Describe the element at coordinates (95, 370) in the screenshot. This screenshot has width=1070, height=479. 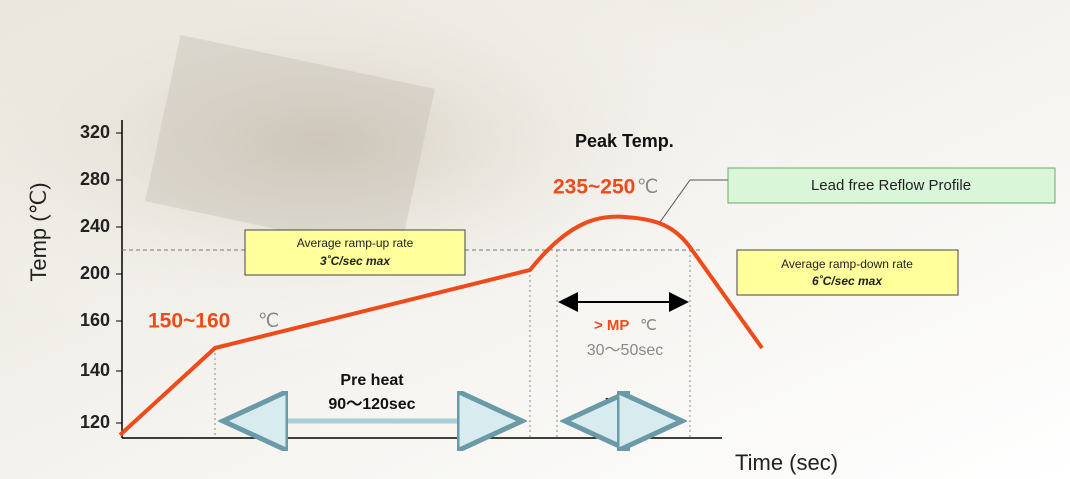
I see `y-tick-label: 140` at that location.